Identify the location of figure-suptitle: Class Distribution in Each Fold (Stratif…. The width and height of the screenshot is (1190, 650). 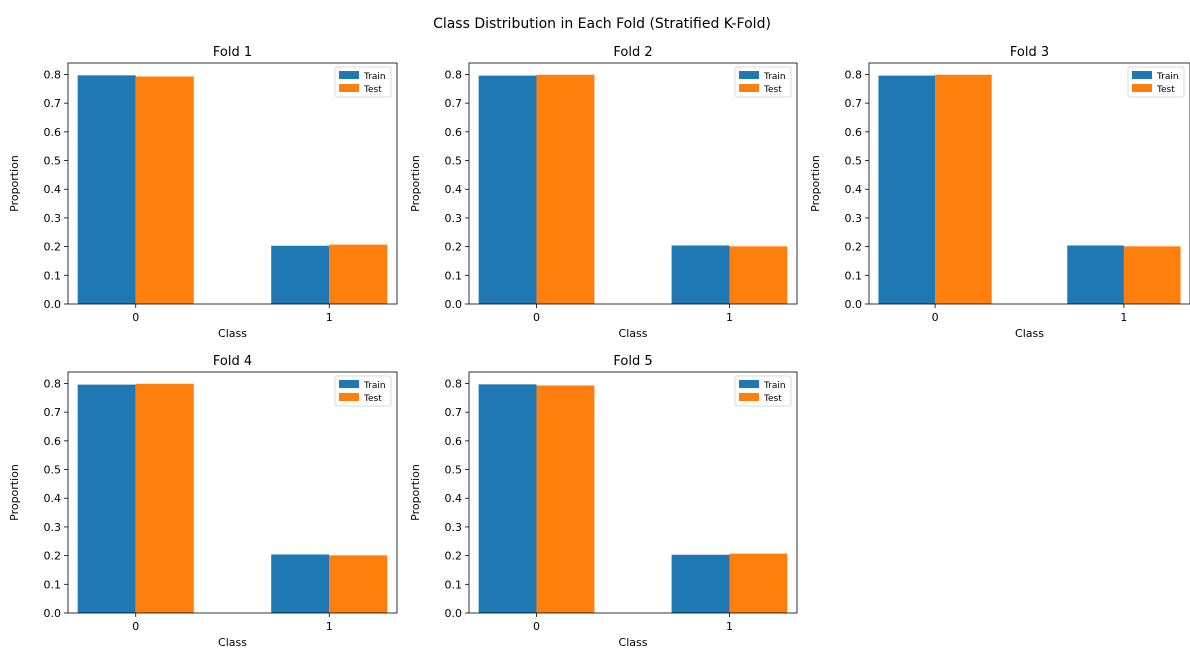
(602, 24).